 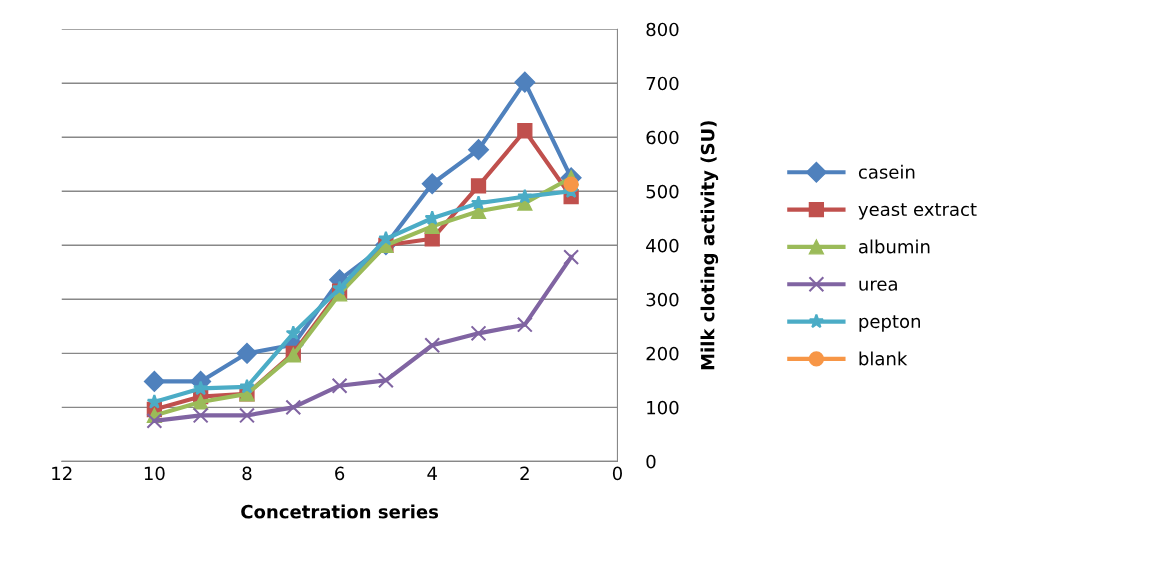 I want to click on y-tick-label: 700, so click(x=662, y=83).